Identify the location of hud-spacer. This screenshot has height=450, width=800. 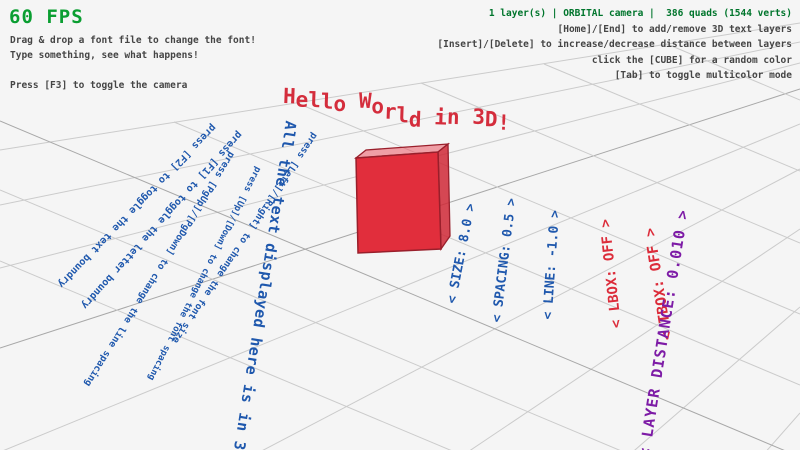
(133, 70).